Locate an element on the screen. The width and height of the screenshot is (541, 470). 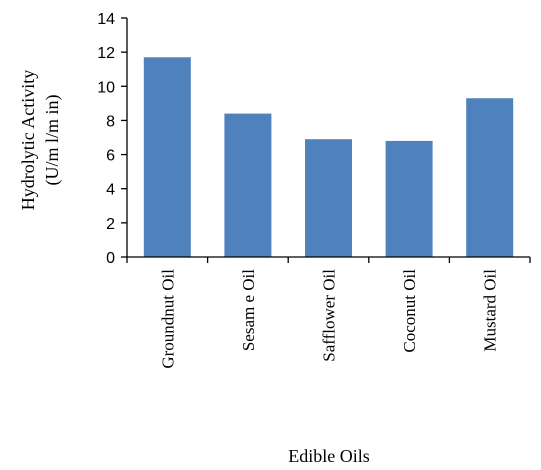
y-tick-label: 6 is located at coordinates (110, 156).